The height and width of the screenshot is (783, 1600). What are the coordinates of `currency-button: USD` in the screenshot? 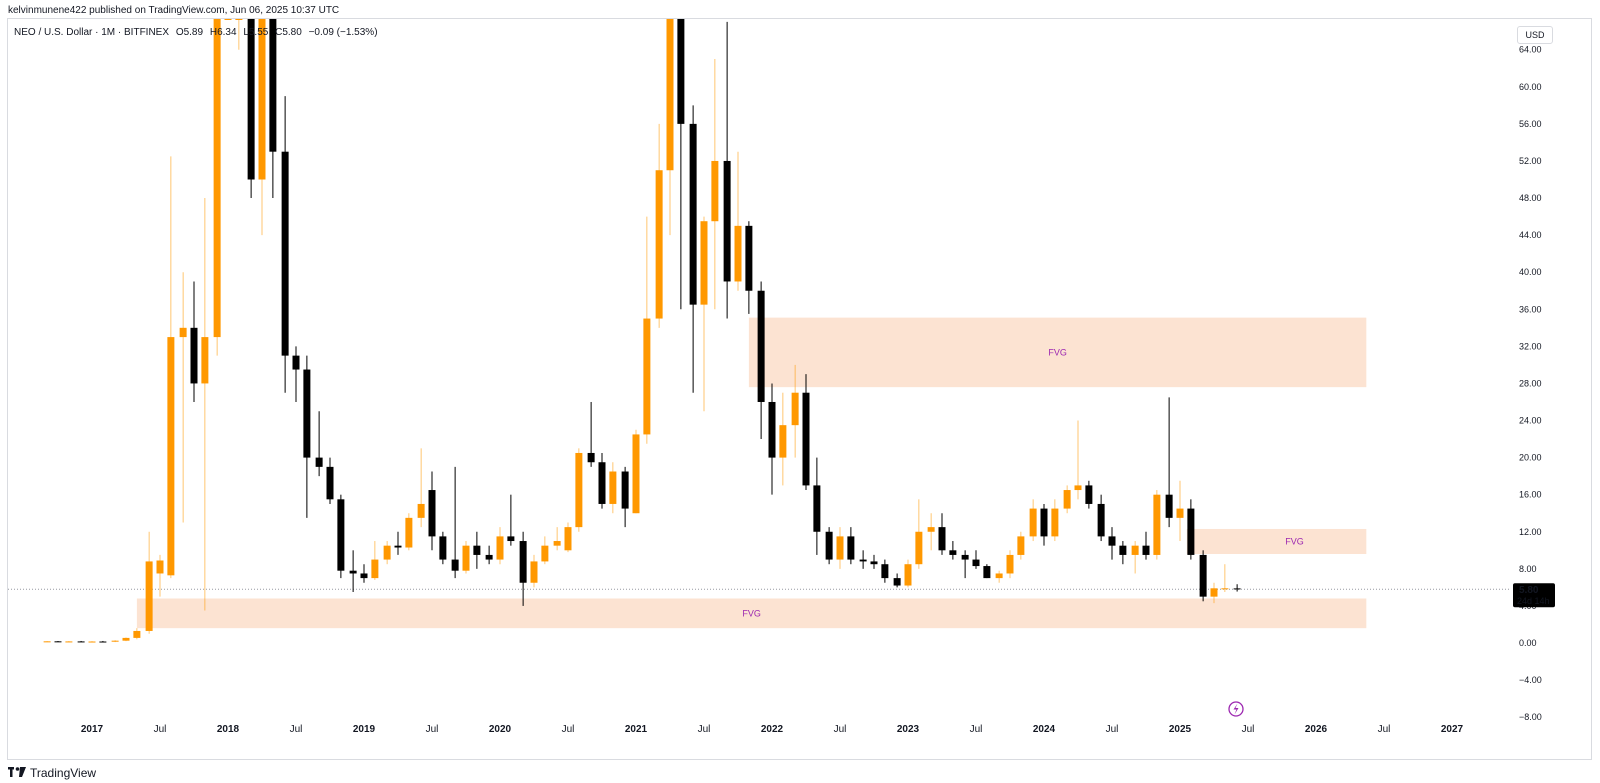 It's located at (1535, 35).